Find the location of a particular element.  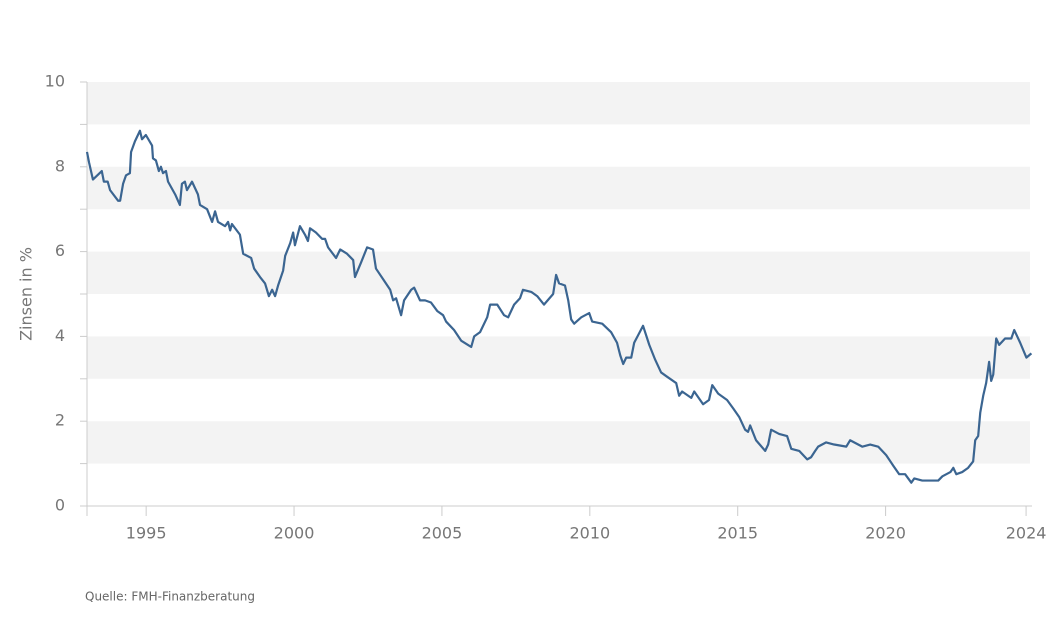

x-tick-label: 2005 is located at coordinates (442, 533).